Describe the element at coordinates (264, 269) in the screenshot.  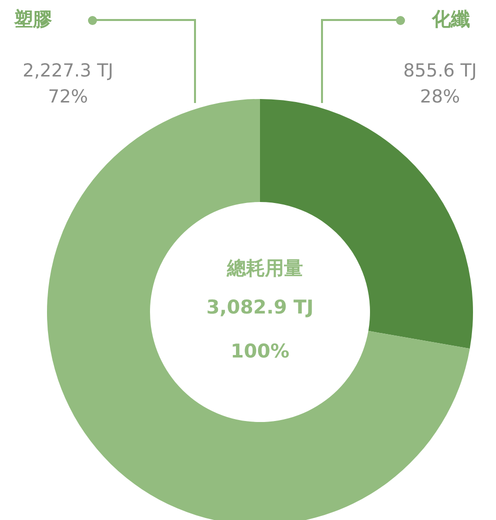
I see `text: 總耗用量` at that location.